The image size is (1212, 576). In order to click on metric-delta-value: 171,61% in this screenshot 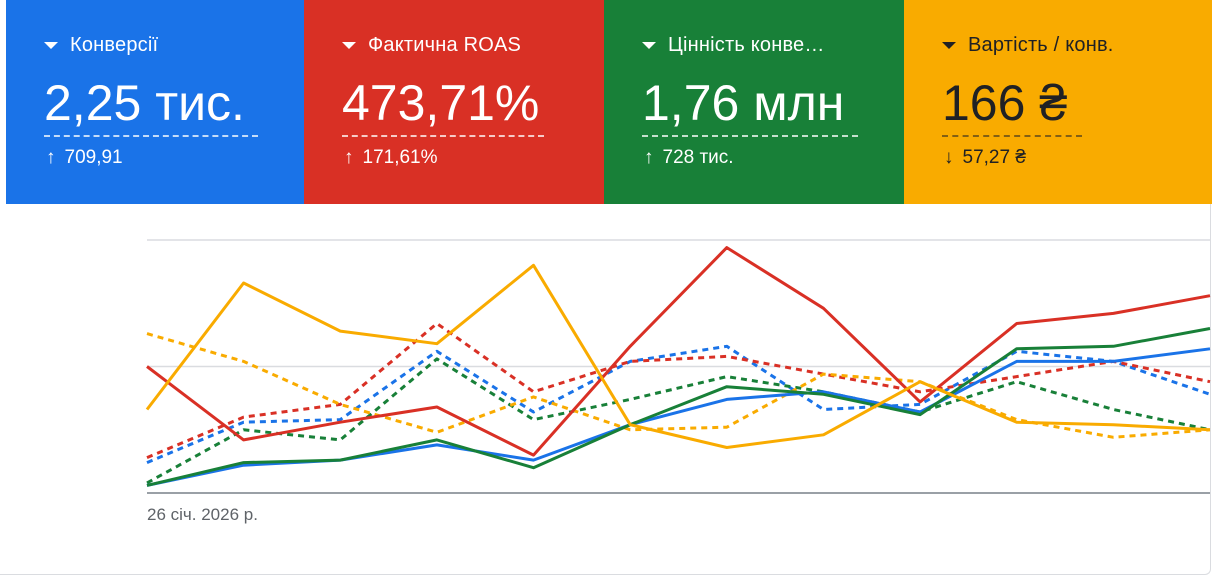, I will do `click(400, 157)`.